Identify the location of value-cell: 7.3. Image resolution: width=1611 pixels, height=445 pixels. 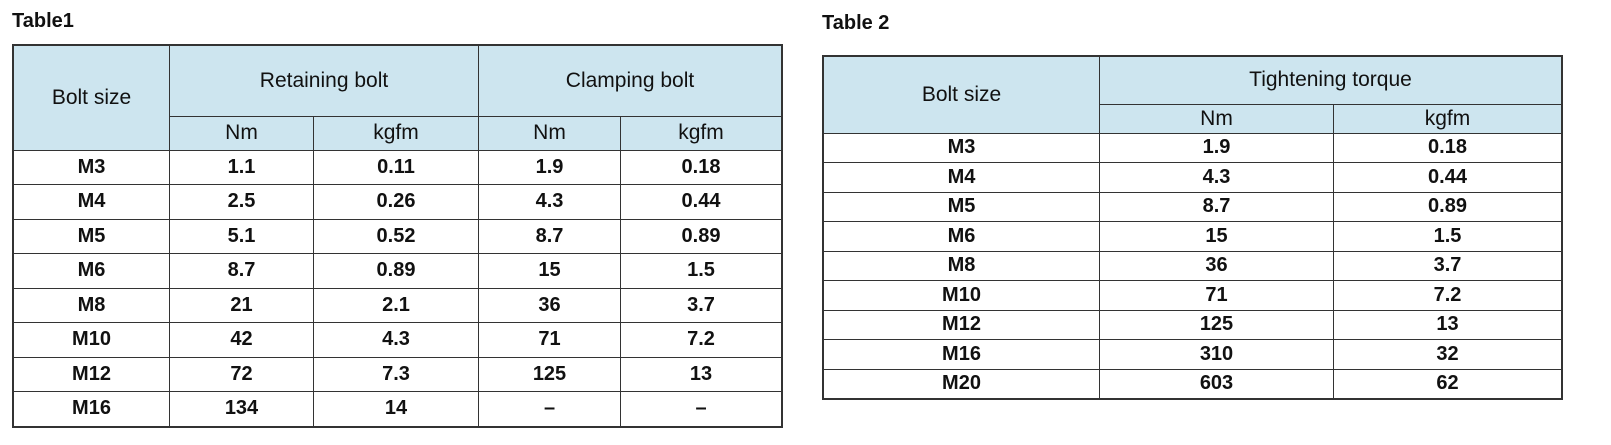
(396, 374).